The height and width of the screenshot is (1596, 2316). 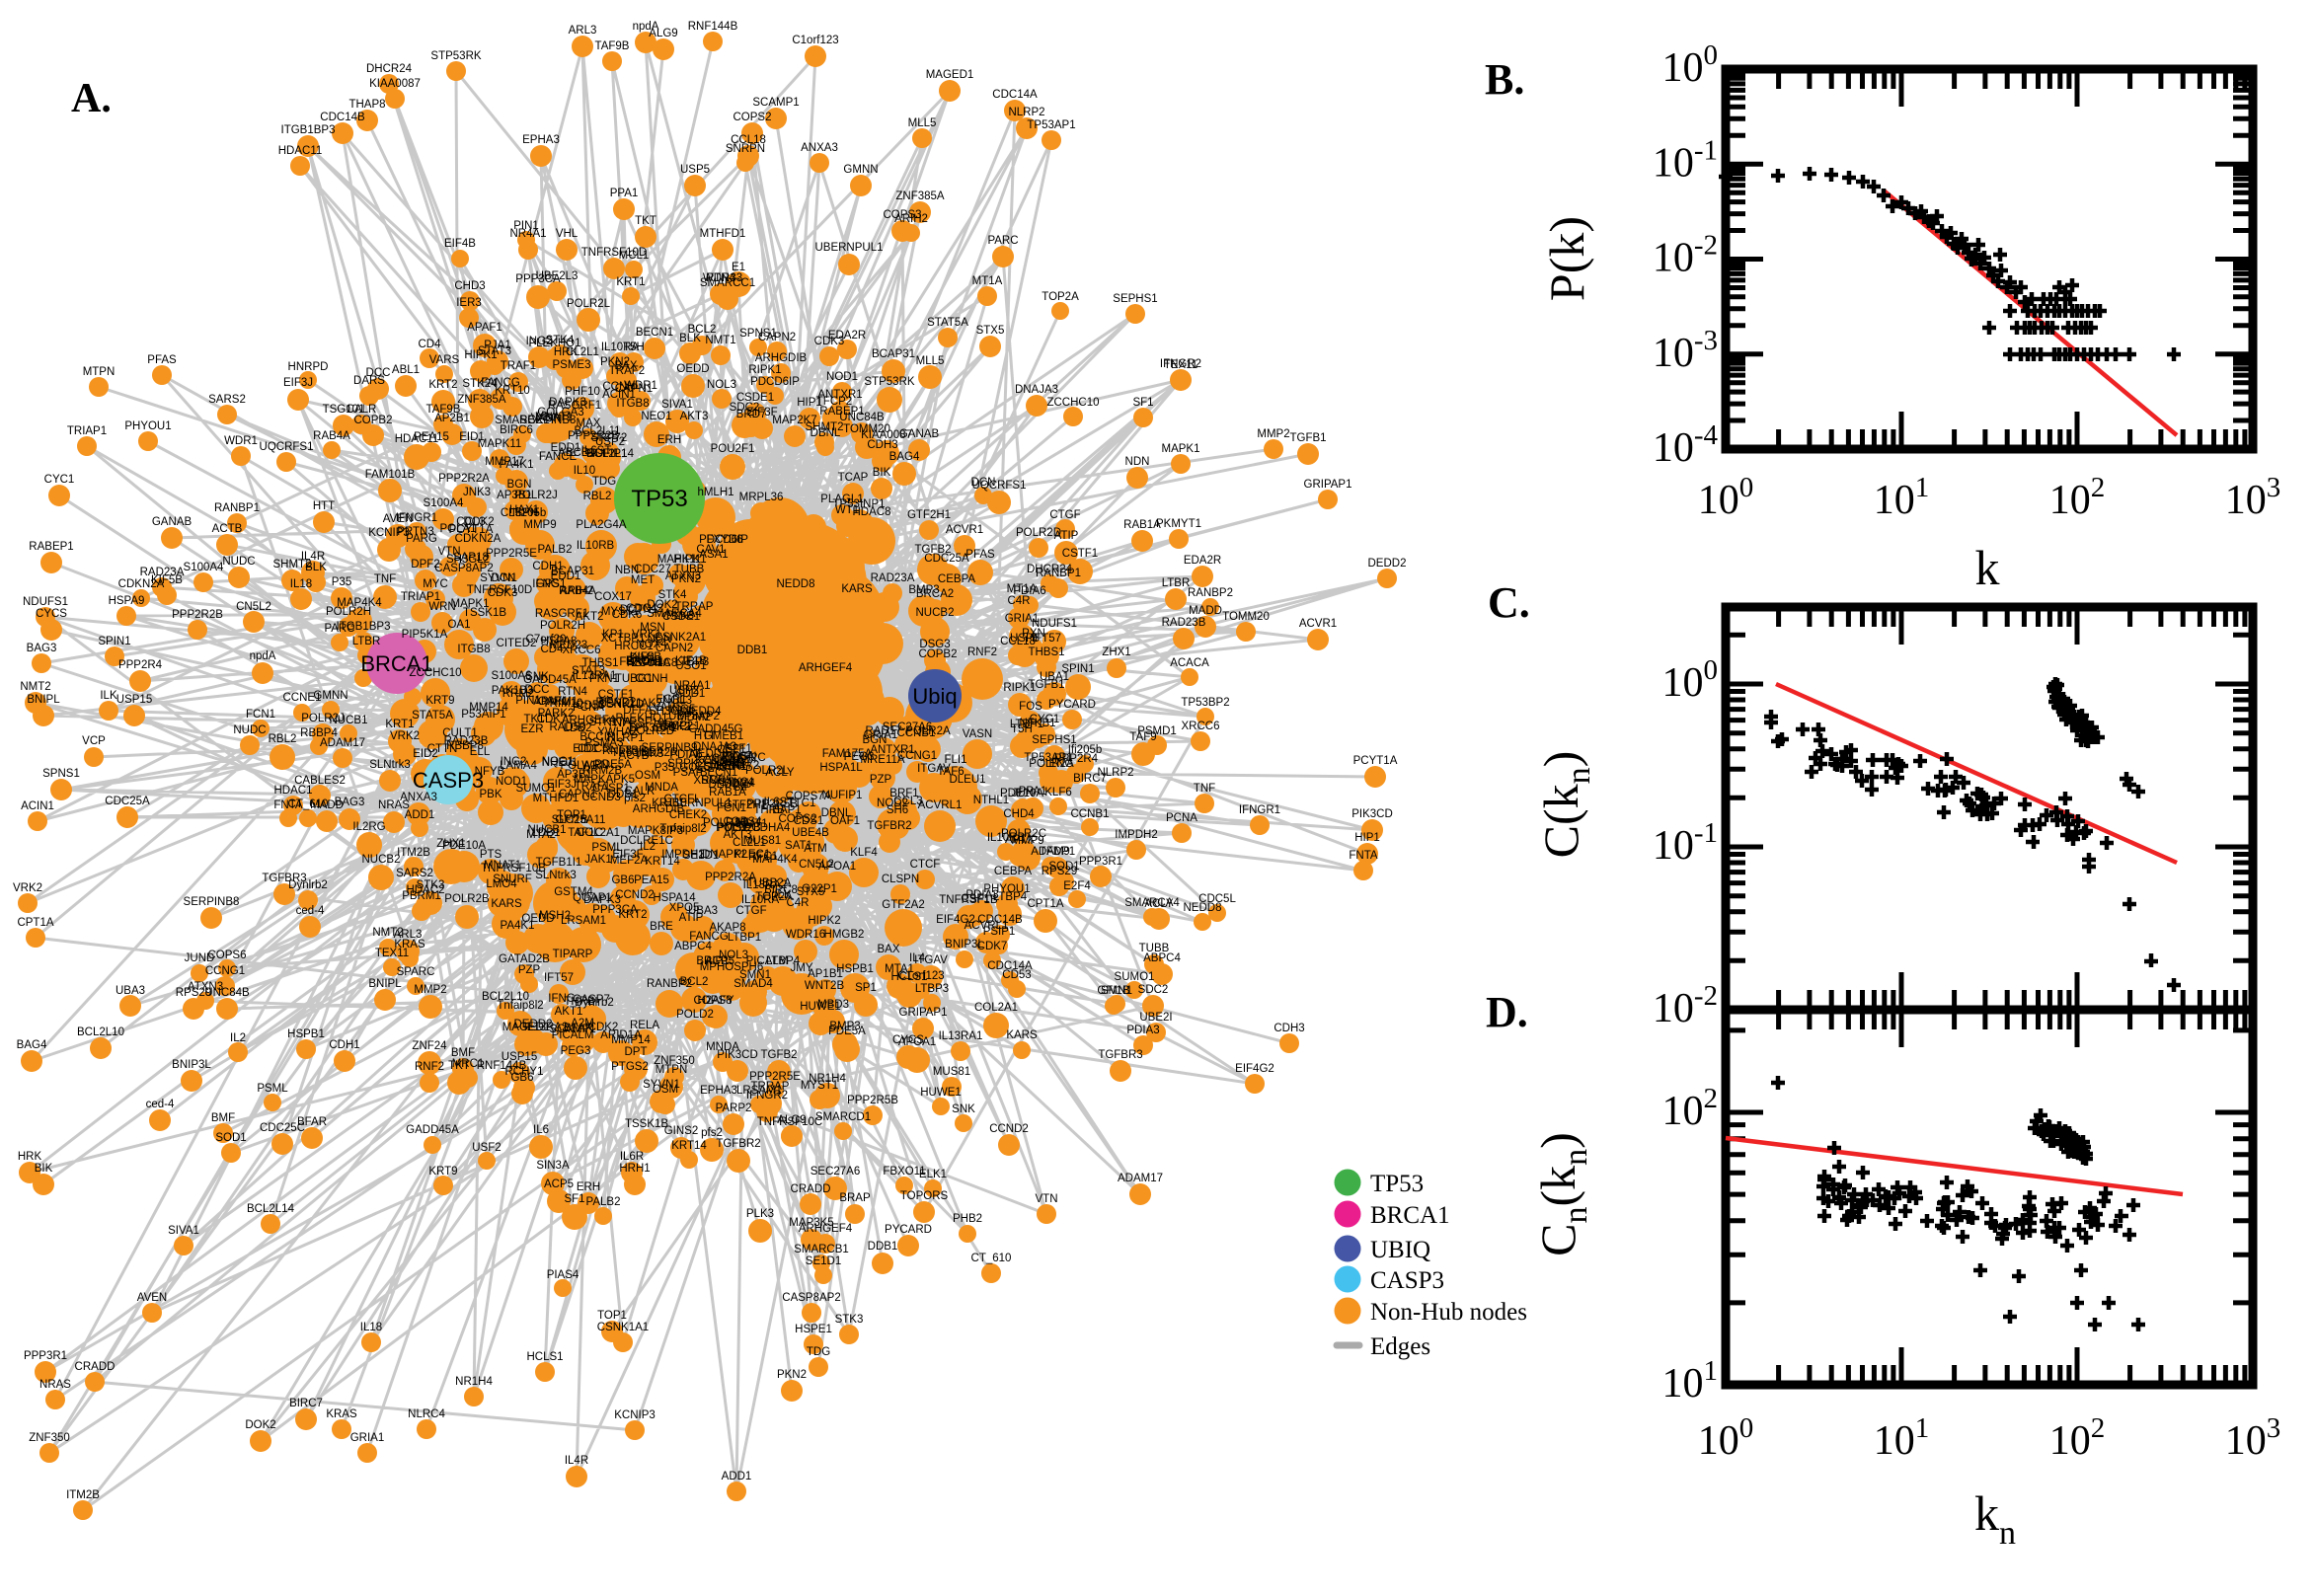 I want to click on svg-text: PCDHA4, so click(x=767, y=828).